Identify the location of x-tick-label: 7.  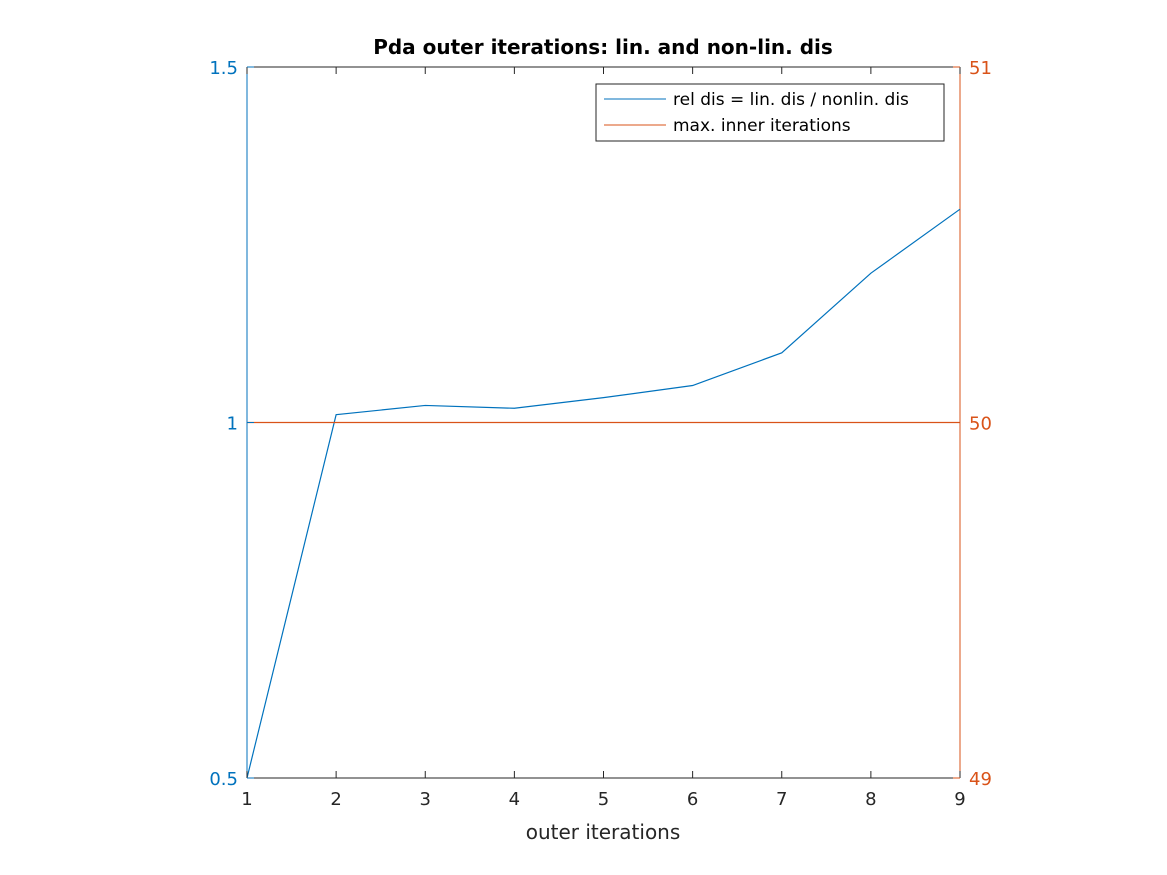
(781, 799).